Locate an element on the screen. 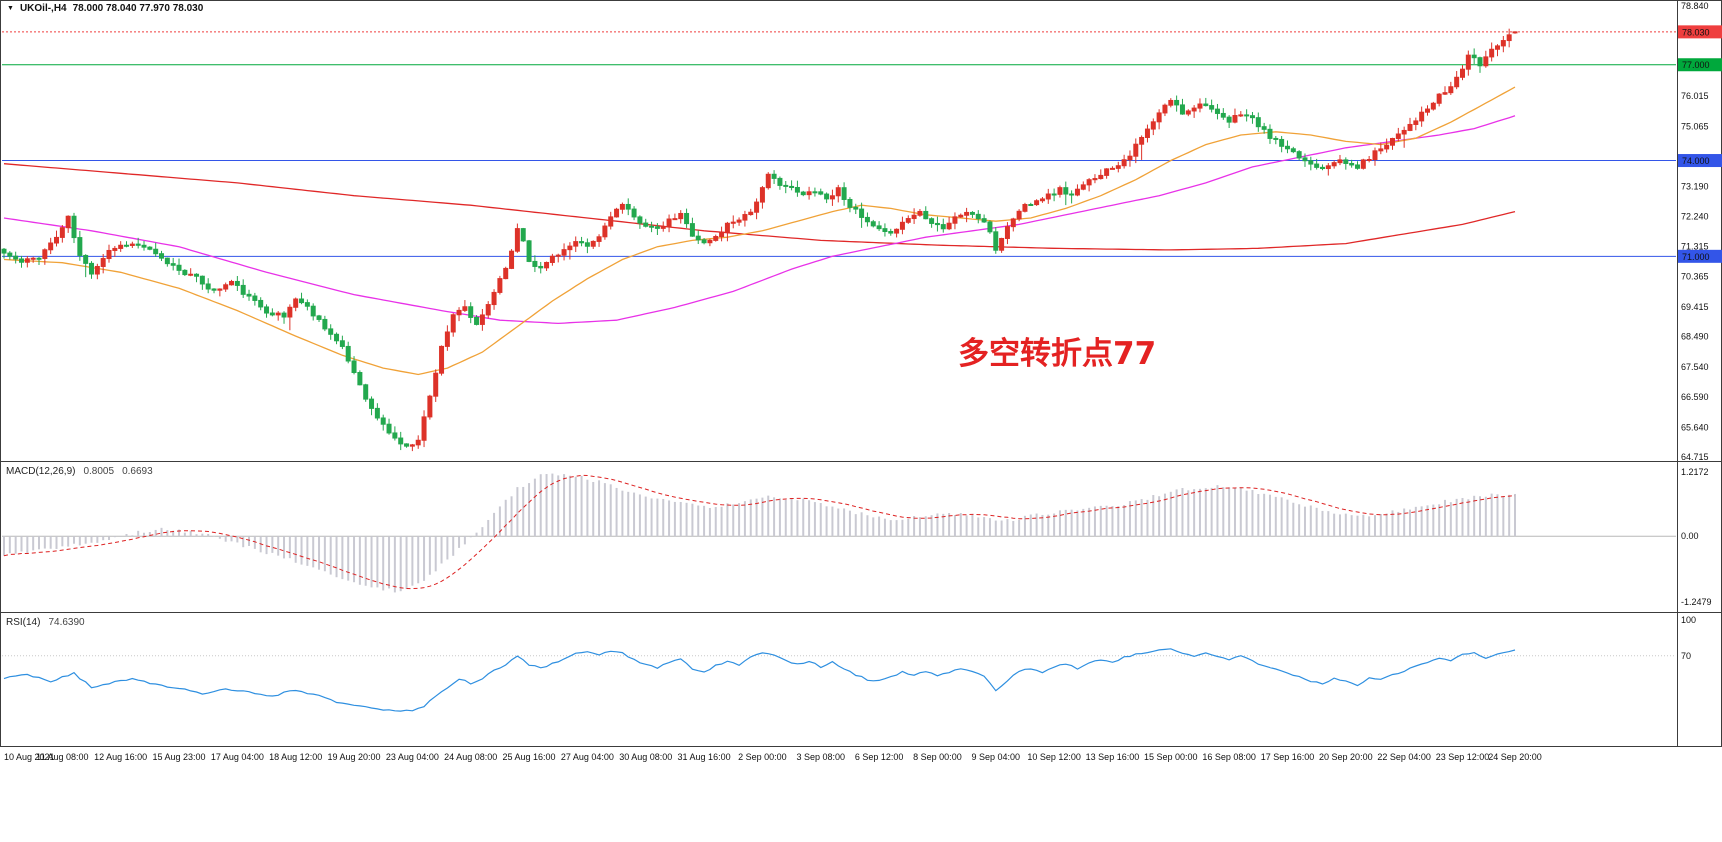 The width and height of the screenshot is (1722, 842). chart-annotation: 多空转折点77 is located at coordinates (1057, 354).